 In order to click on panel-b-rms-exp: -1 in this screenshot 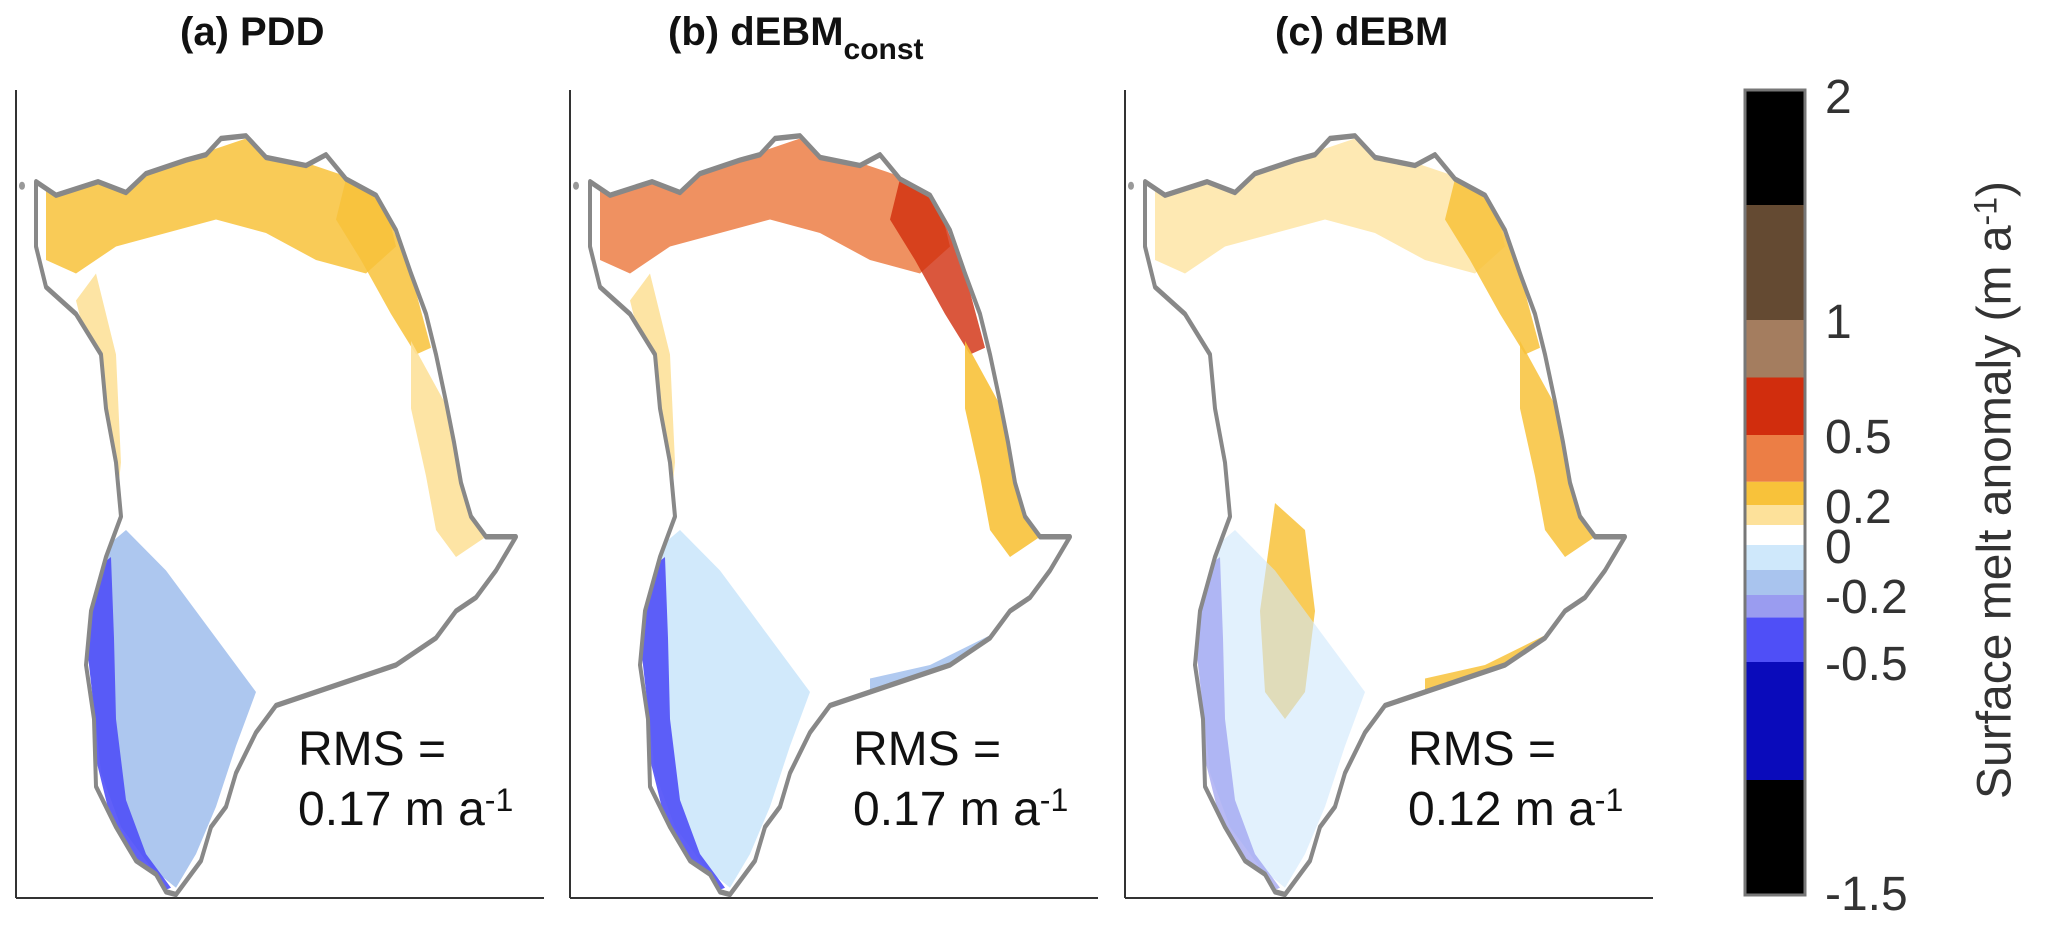, I will do `click(1054, 800)`.